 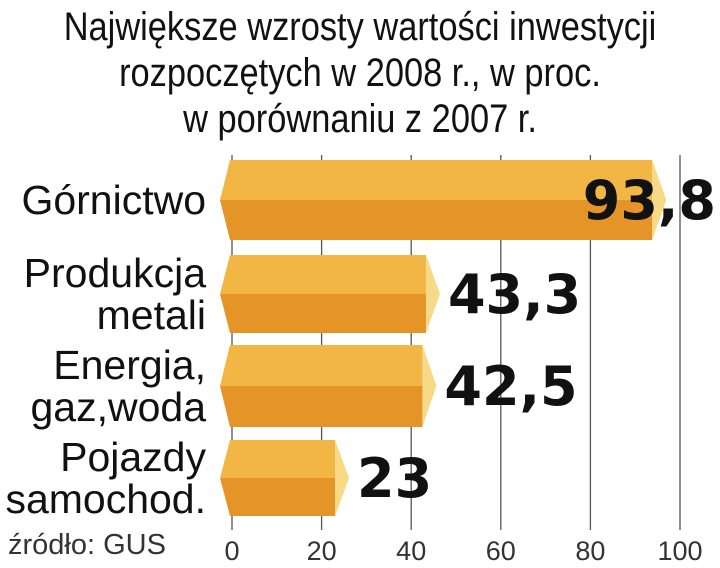 I want to click on chart-title-line-2: rozpoczętych w 2008 r., w proc., so click(x=360, y=73).